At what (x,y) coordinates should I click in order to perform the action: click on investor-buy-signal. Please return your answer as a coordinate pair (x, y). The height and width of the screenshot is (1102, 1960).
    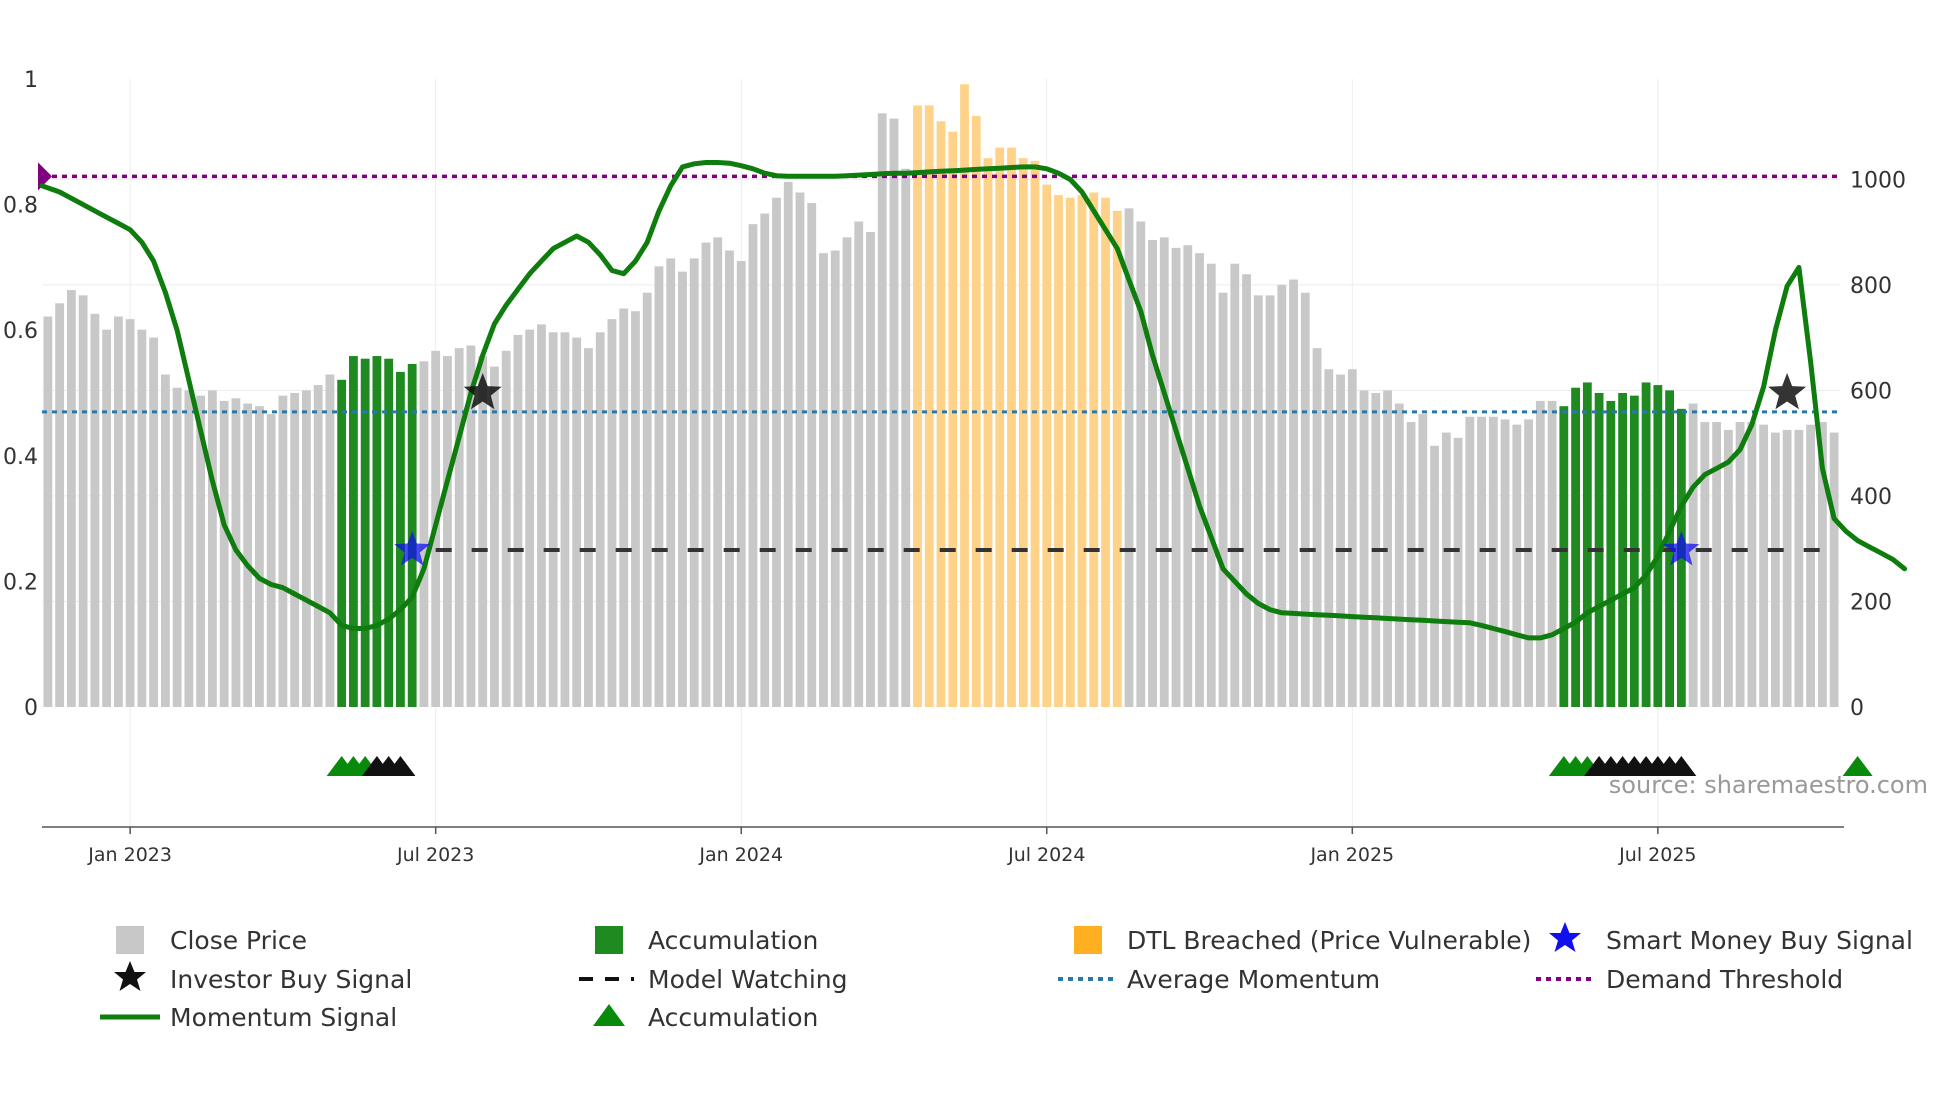
    Looking at the image, I should click on (1787, 391).